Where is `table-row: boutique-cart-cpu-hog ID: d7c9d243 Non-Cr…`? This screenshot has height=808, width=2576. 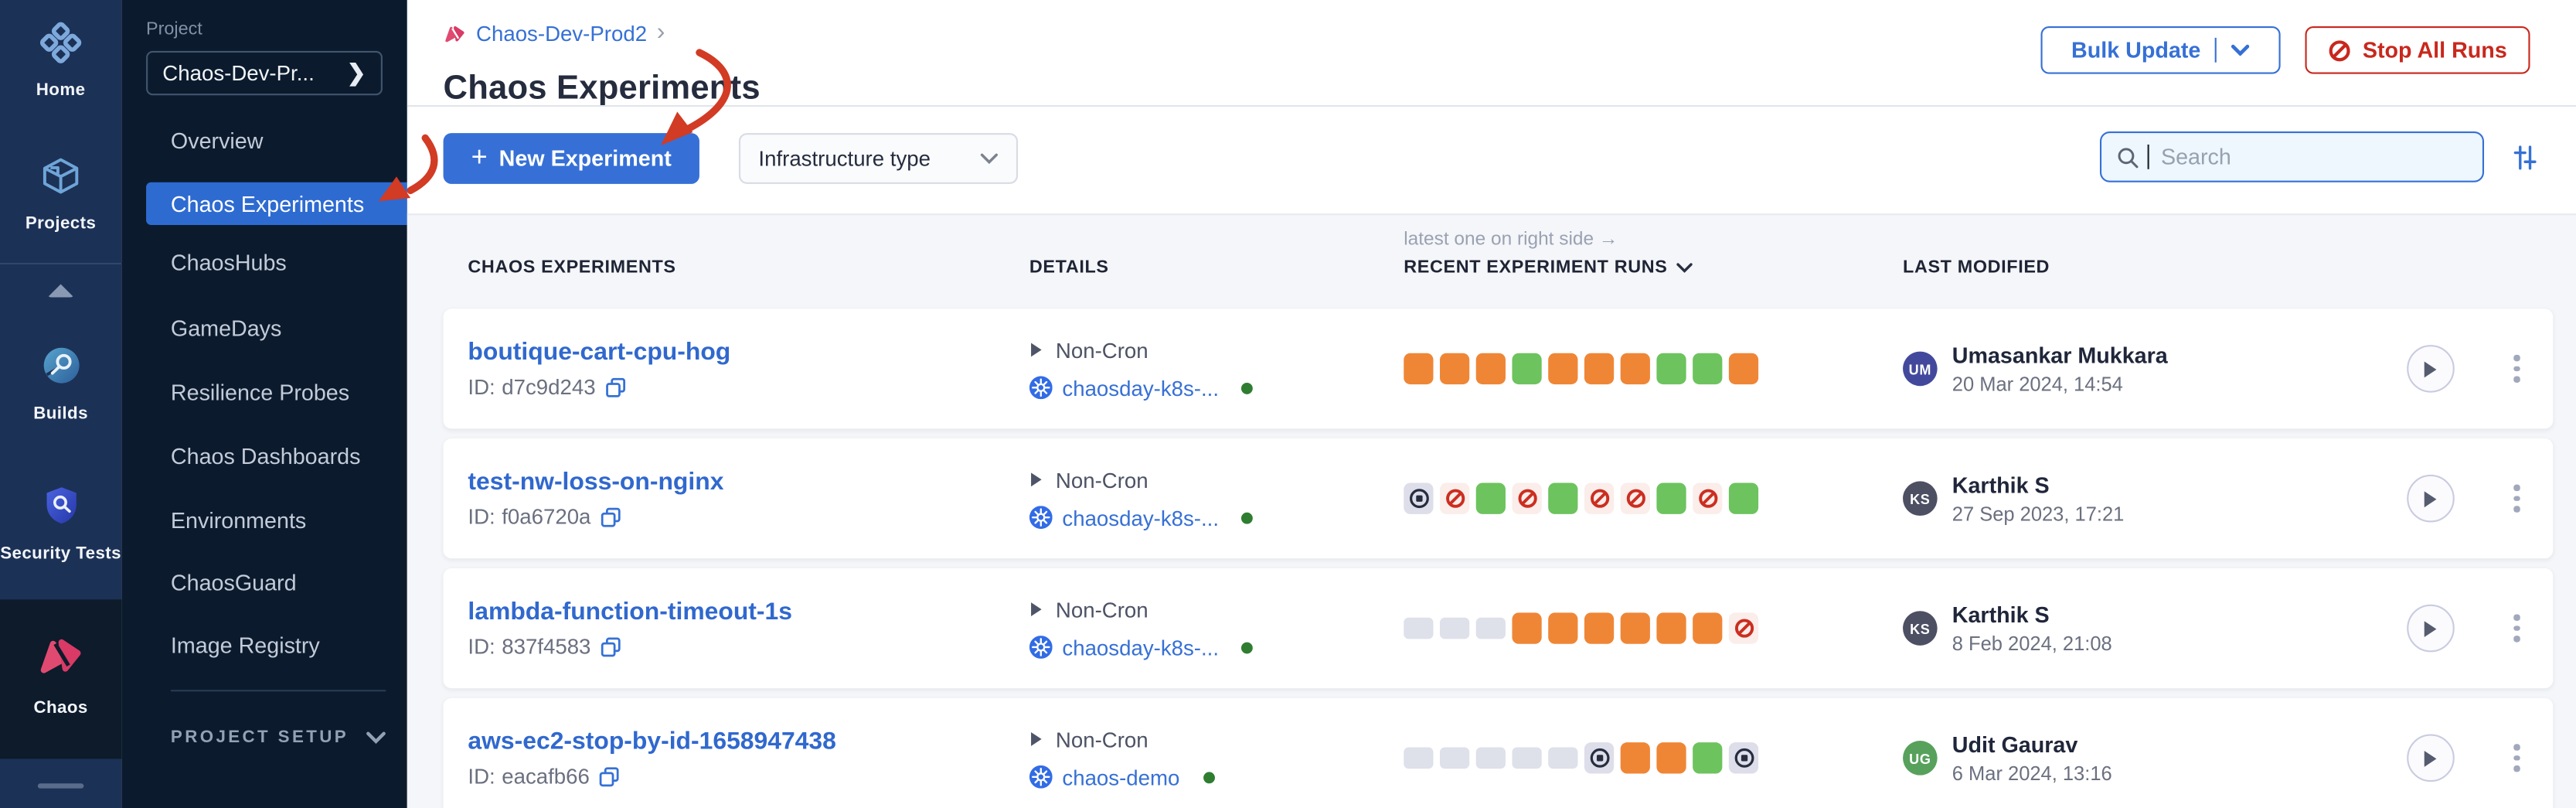 table-row: boutique-cart-cpu-hog ID: d7c9d243 Non-Cr… is located at coordinates (1498, 369).